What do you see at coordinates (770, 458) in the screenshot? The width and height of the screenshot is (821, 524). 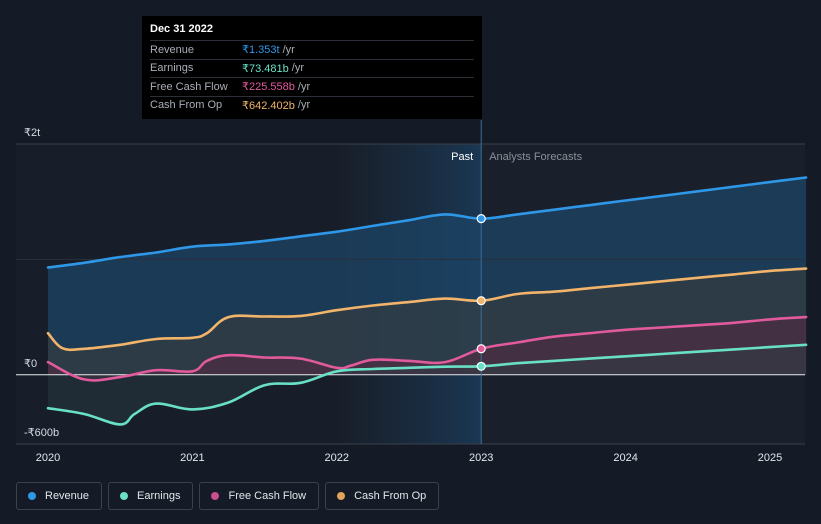 I see `x-tick-label: 2025` at bounding box center [770, 458].